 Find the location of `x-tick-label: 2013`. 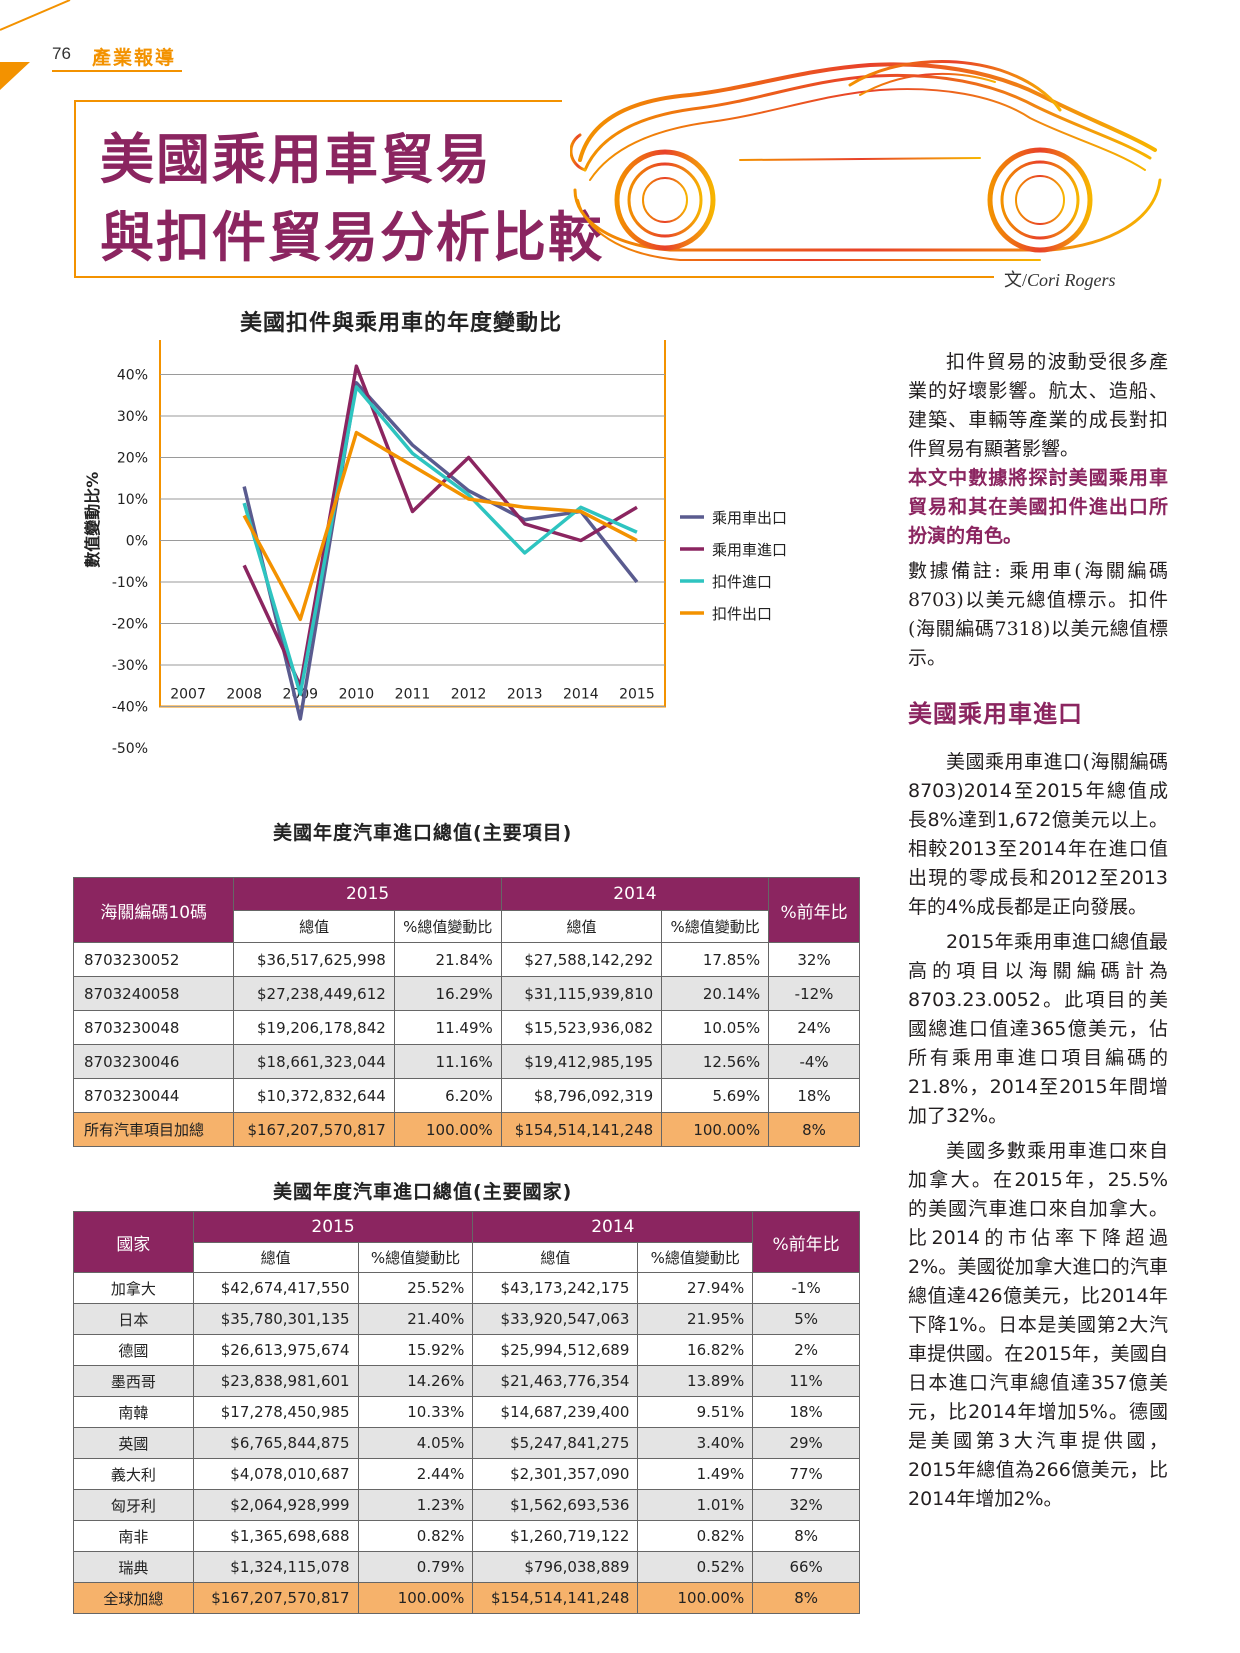

x-tick-label: 2013 is located at coordinates (525, 695).